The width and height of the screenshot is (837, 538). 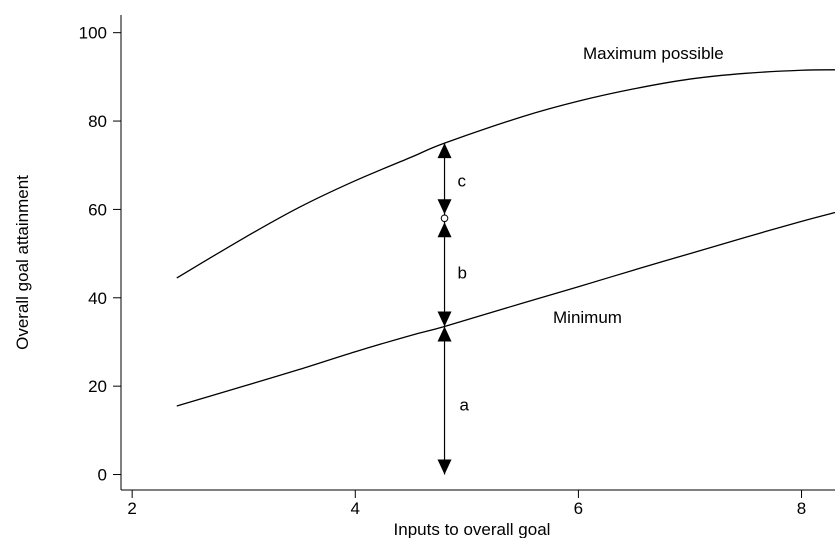 I want to click on segment-label-c: c, so click(x=462, y=181).